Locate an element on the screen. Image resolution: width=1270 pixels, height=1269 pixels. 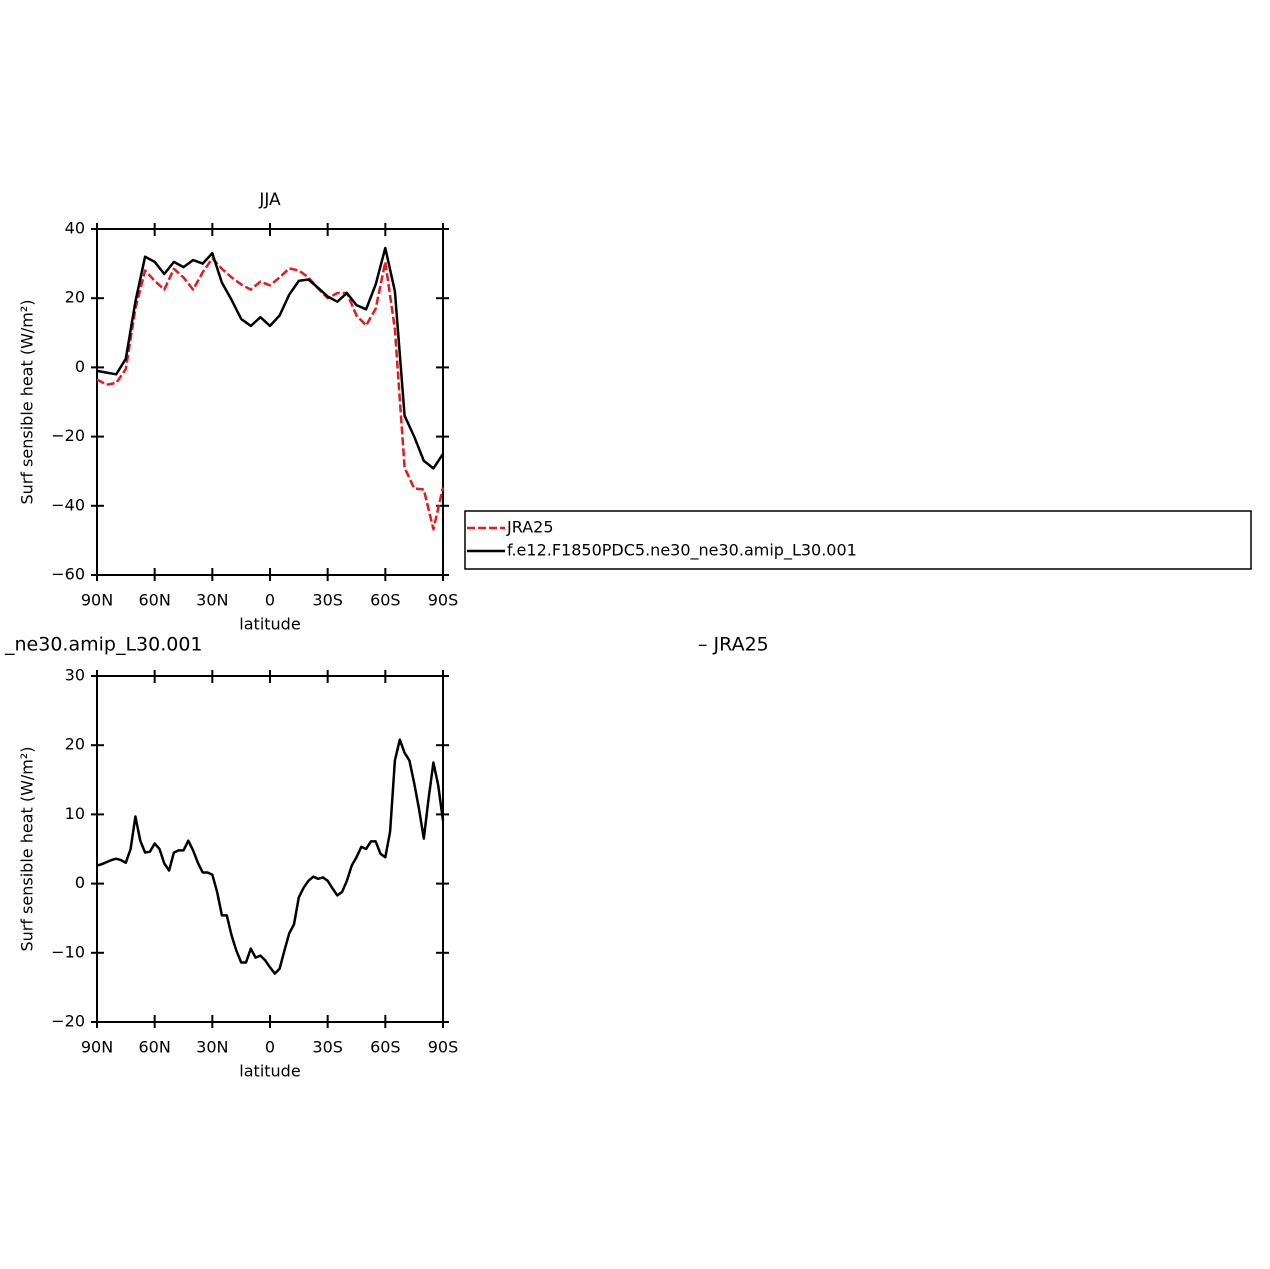
y-tick-label: −10 is located at coordinates (68, 951).